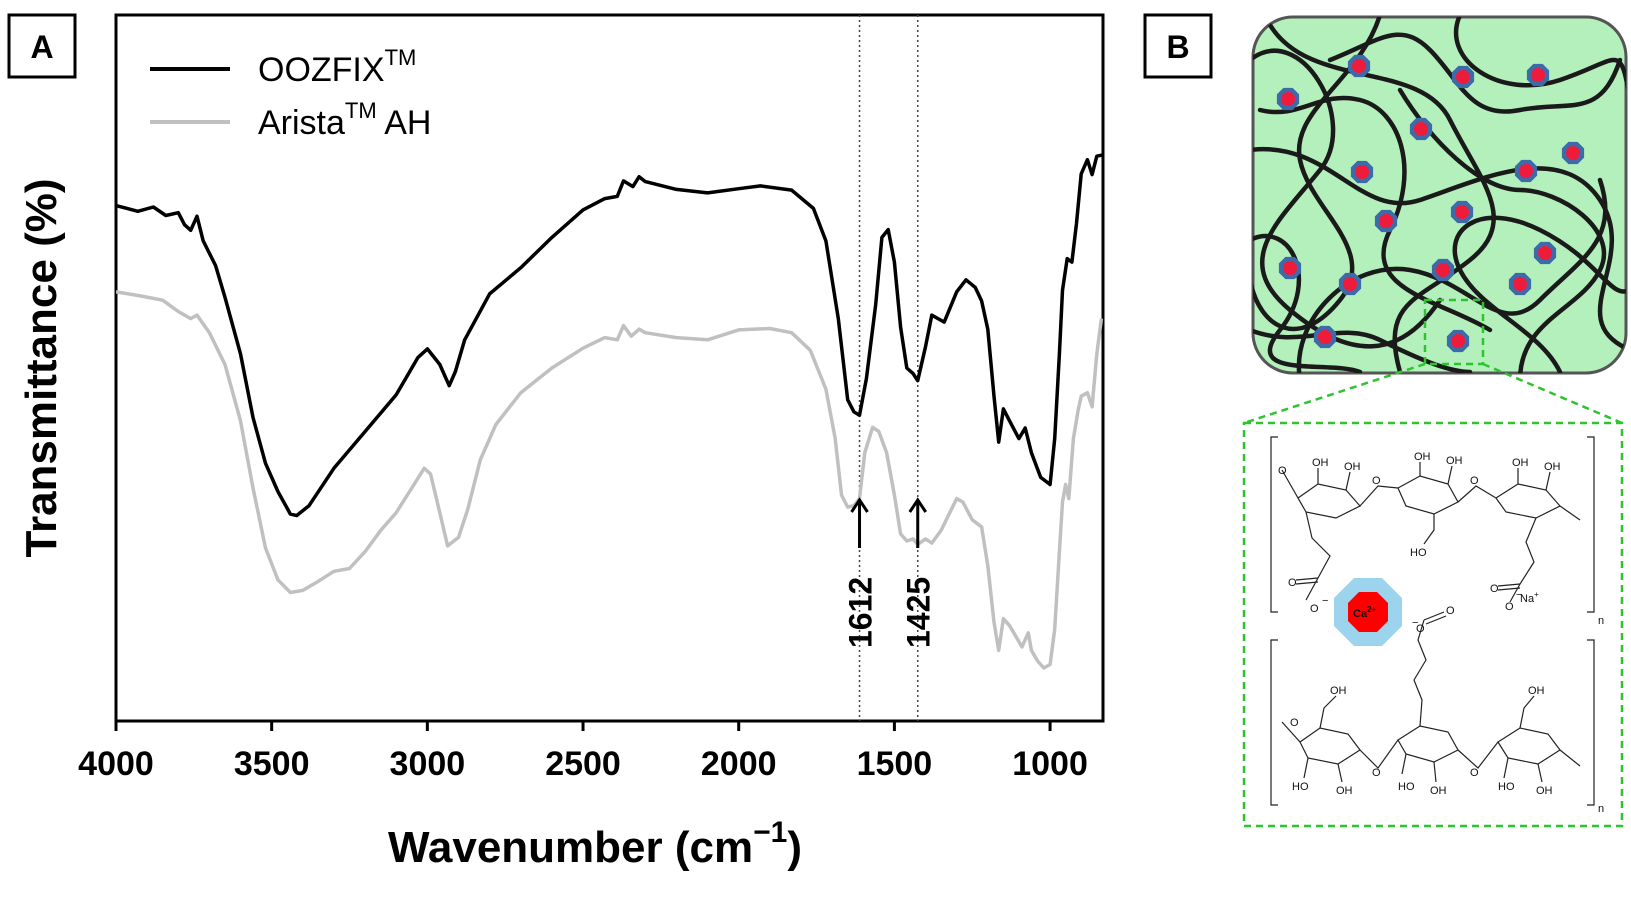 Image resolution: width=1631 pixels, height=908 pixels. I want to click on panel-a-label-box, so click(42, 46).